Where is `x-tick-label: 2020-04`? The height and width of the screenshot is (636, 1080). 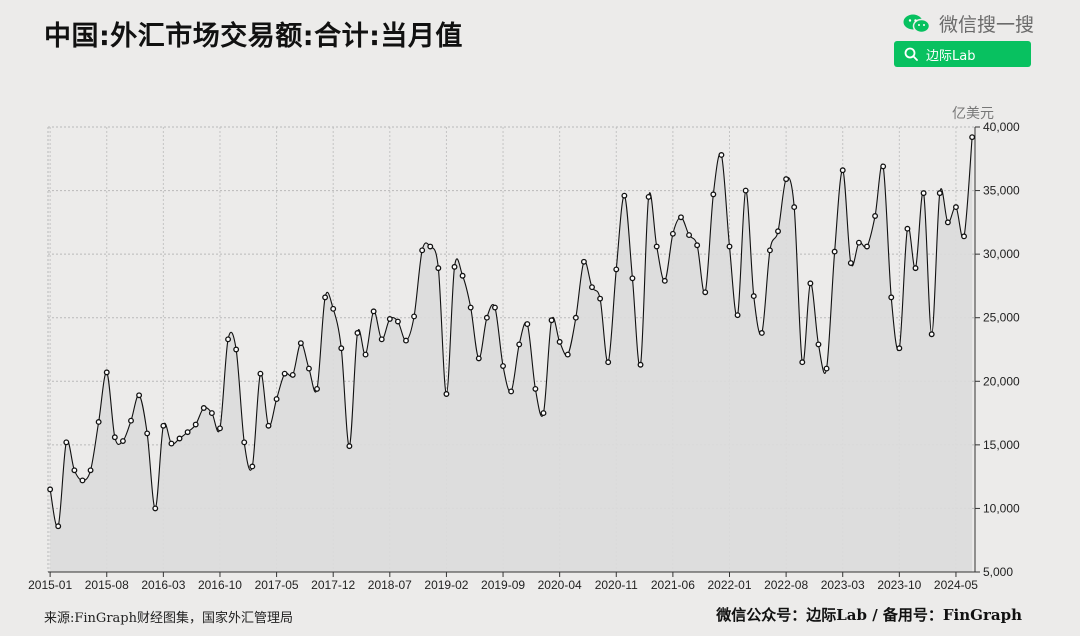
x-tick-label: 2020-04 is located at coordinates (560, 585).